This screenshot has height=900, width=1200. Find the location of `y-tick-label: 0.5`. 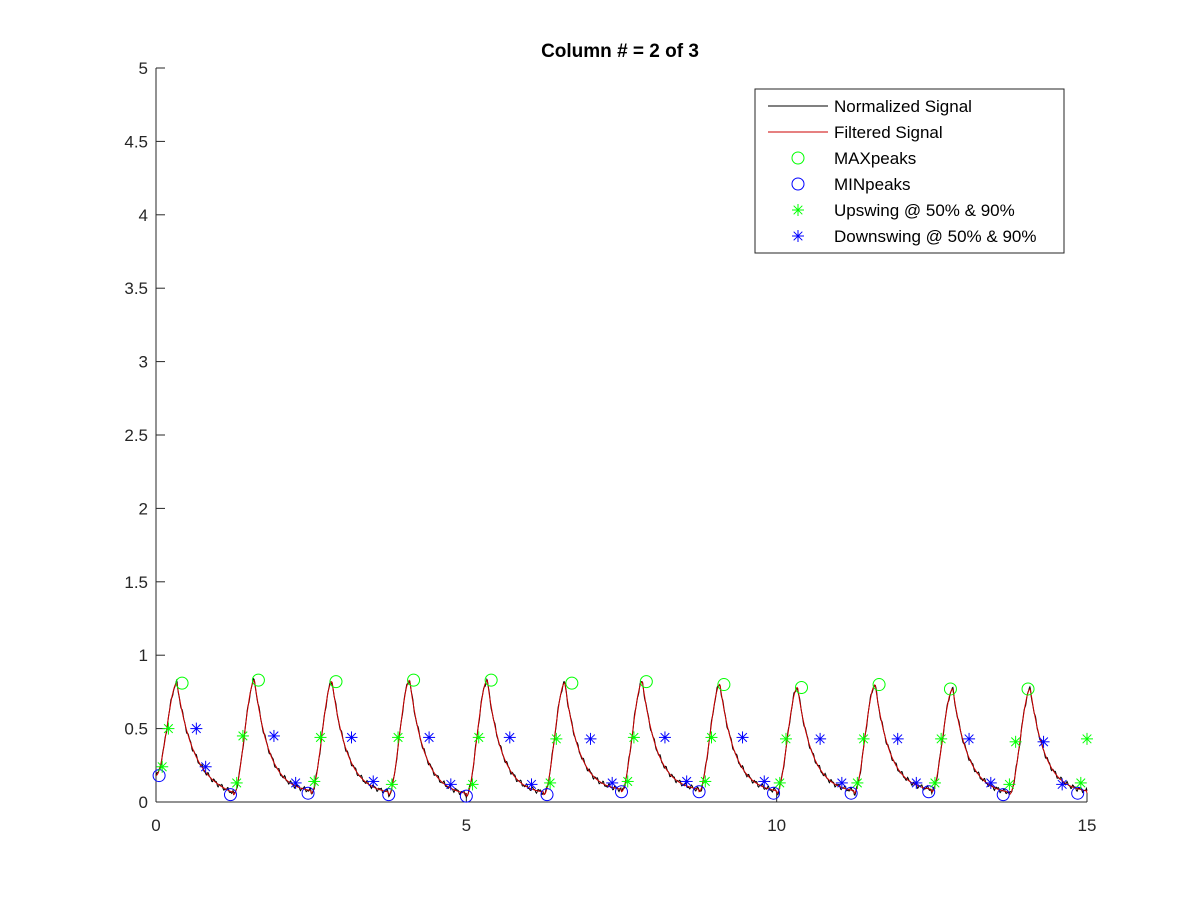

y-tick-label: 0.5 is located at coordinates (136, 729).